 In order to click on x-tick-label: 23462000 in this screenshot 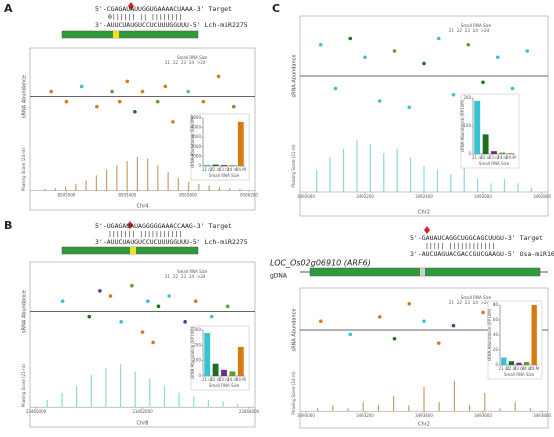, I will do `click(142, 411)`.